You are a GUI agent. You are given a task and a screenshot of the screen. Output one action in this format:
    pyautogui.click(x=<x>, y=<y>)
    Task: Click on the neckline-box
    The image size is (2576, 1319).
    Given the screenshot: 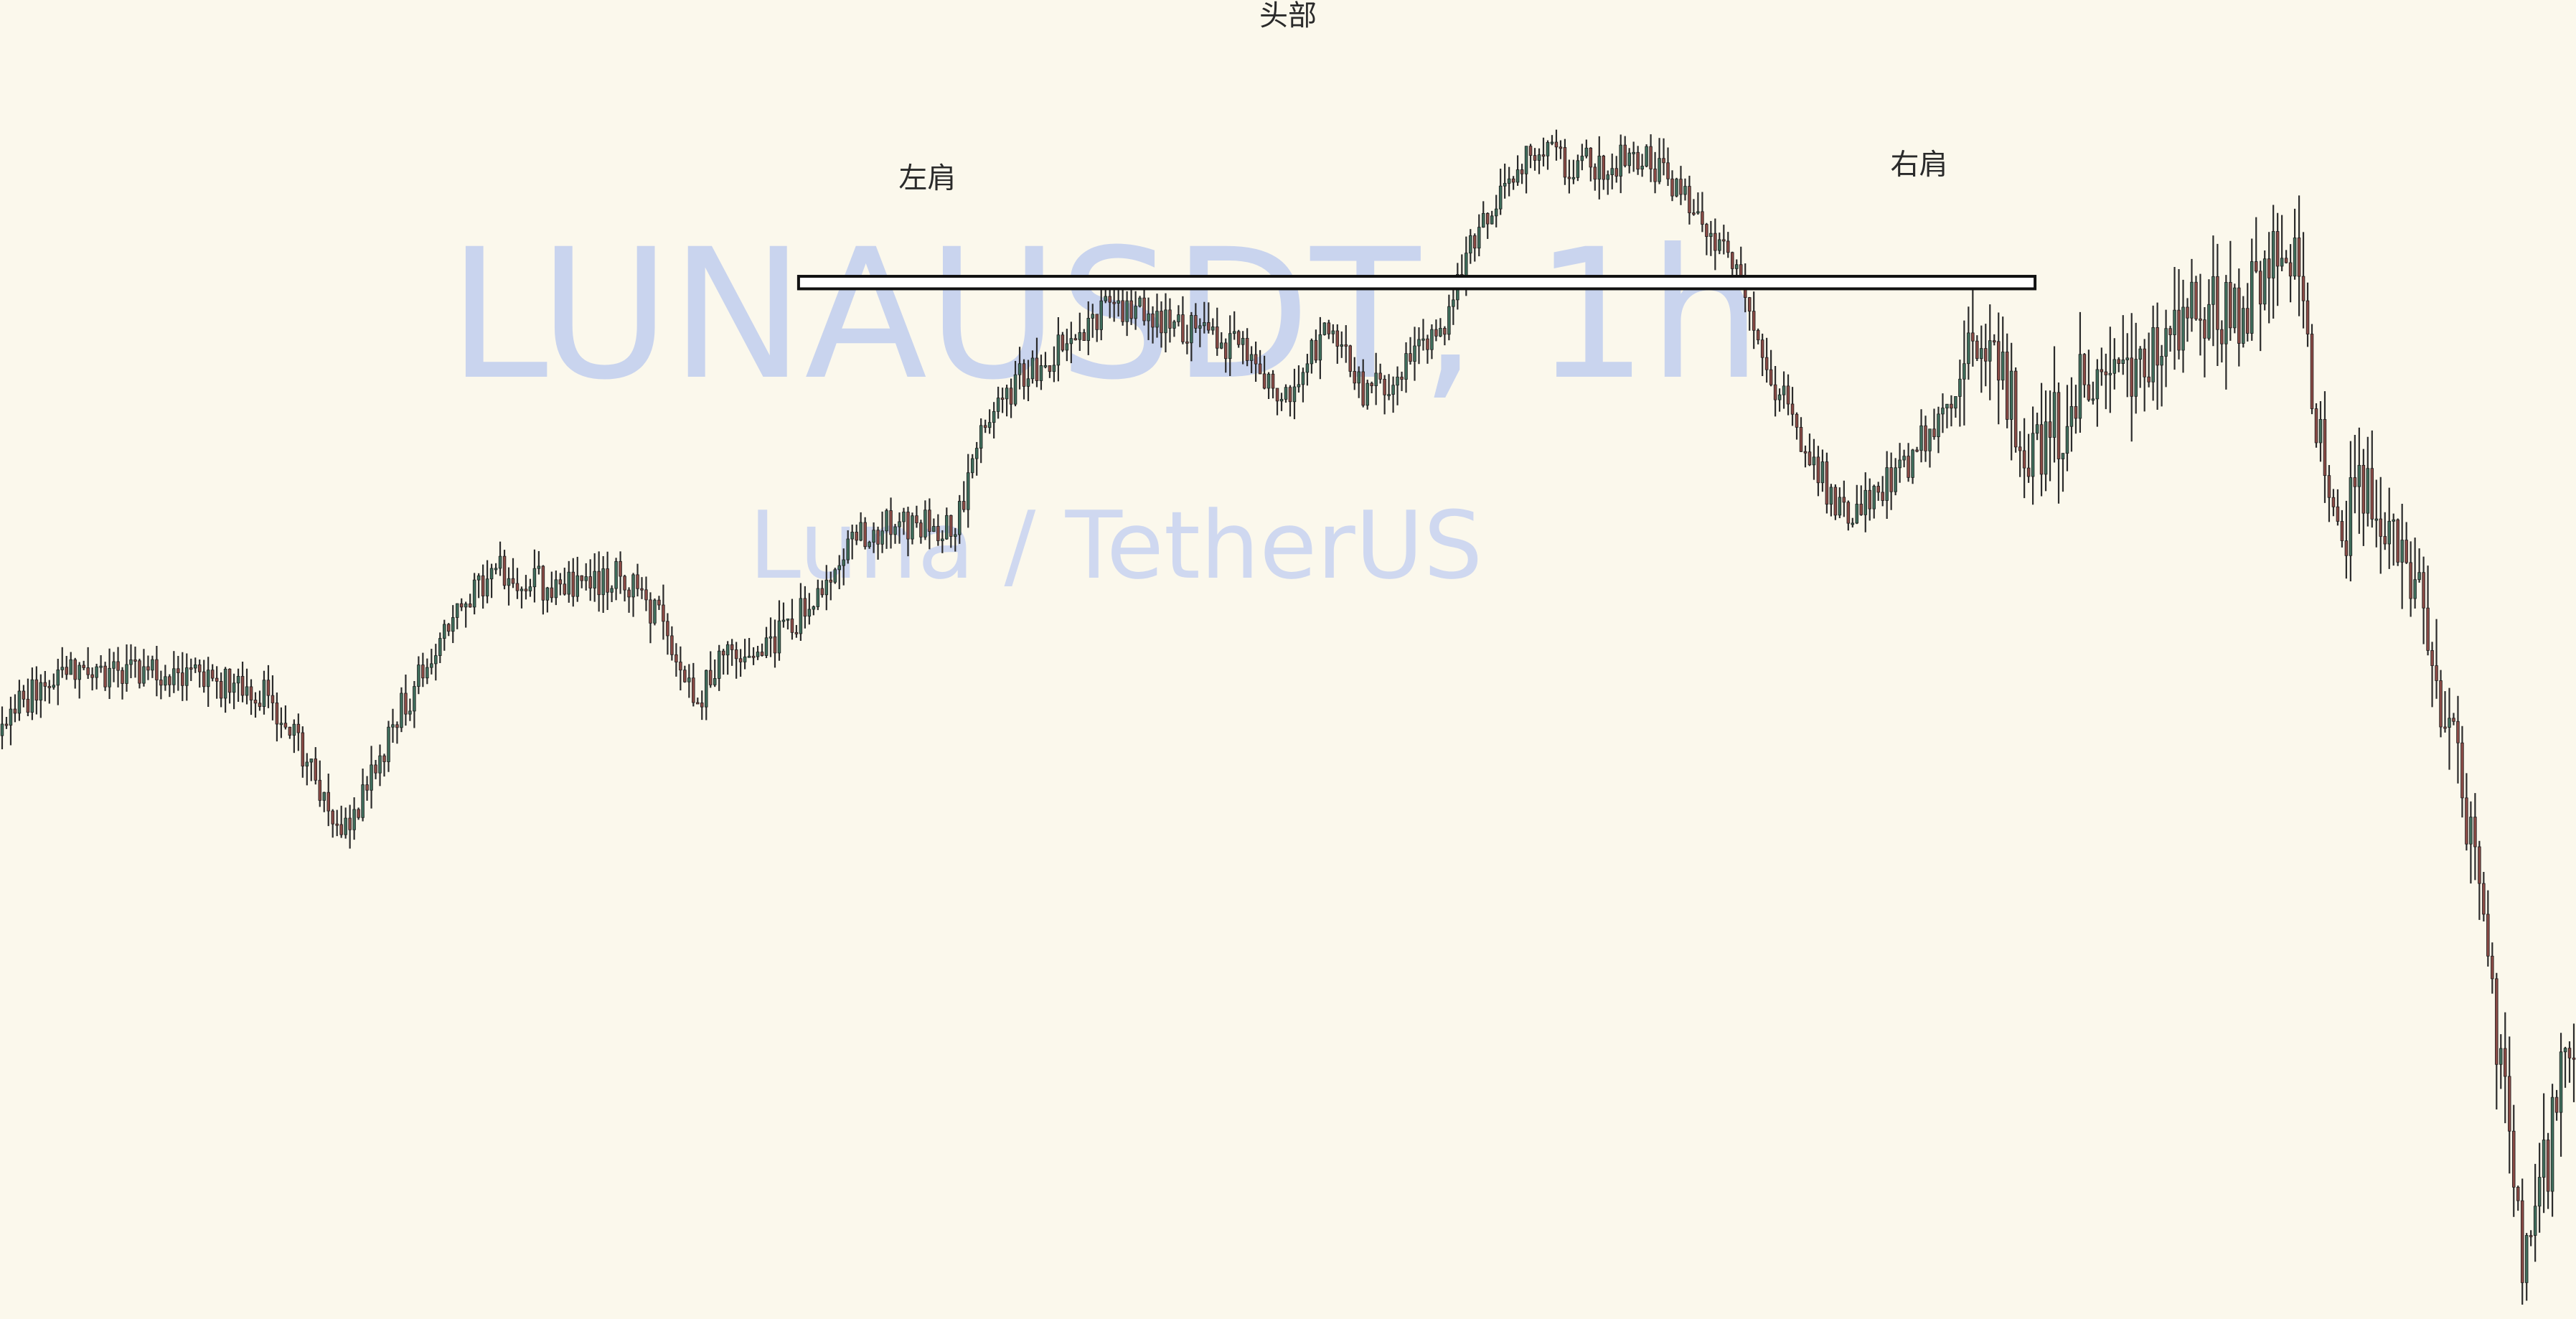 What is the action you would take?
    pyautogui.click(x=1416, y=283)
    